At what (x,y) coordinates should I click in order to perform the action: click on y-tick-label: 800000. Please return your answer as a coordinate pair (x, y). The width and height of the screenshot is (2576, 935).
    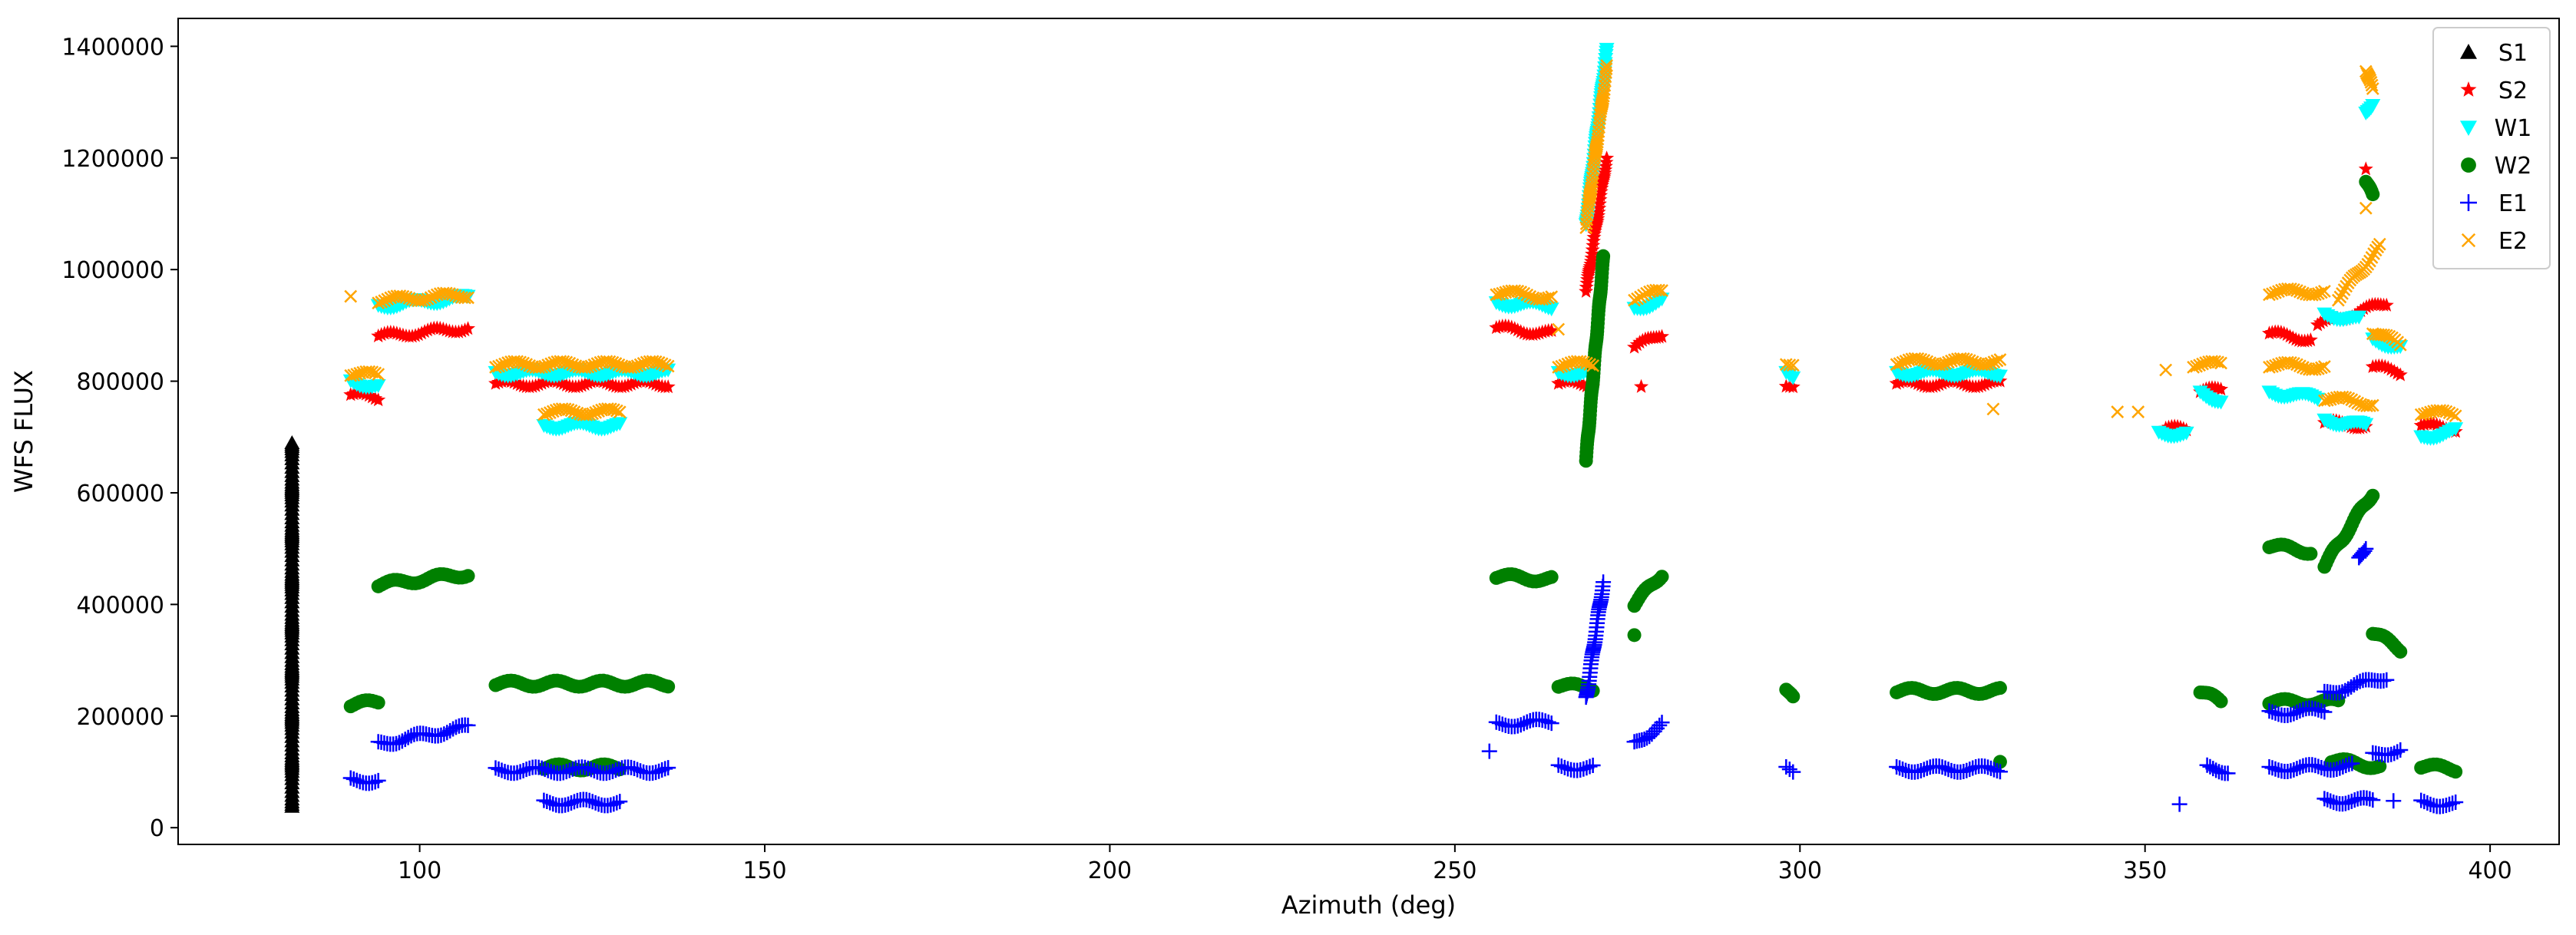
    Looking at the image, I should click on (120, 383).